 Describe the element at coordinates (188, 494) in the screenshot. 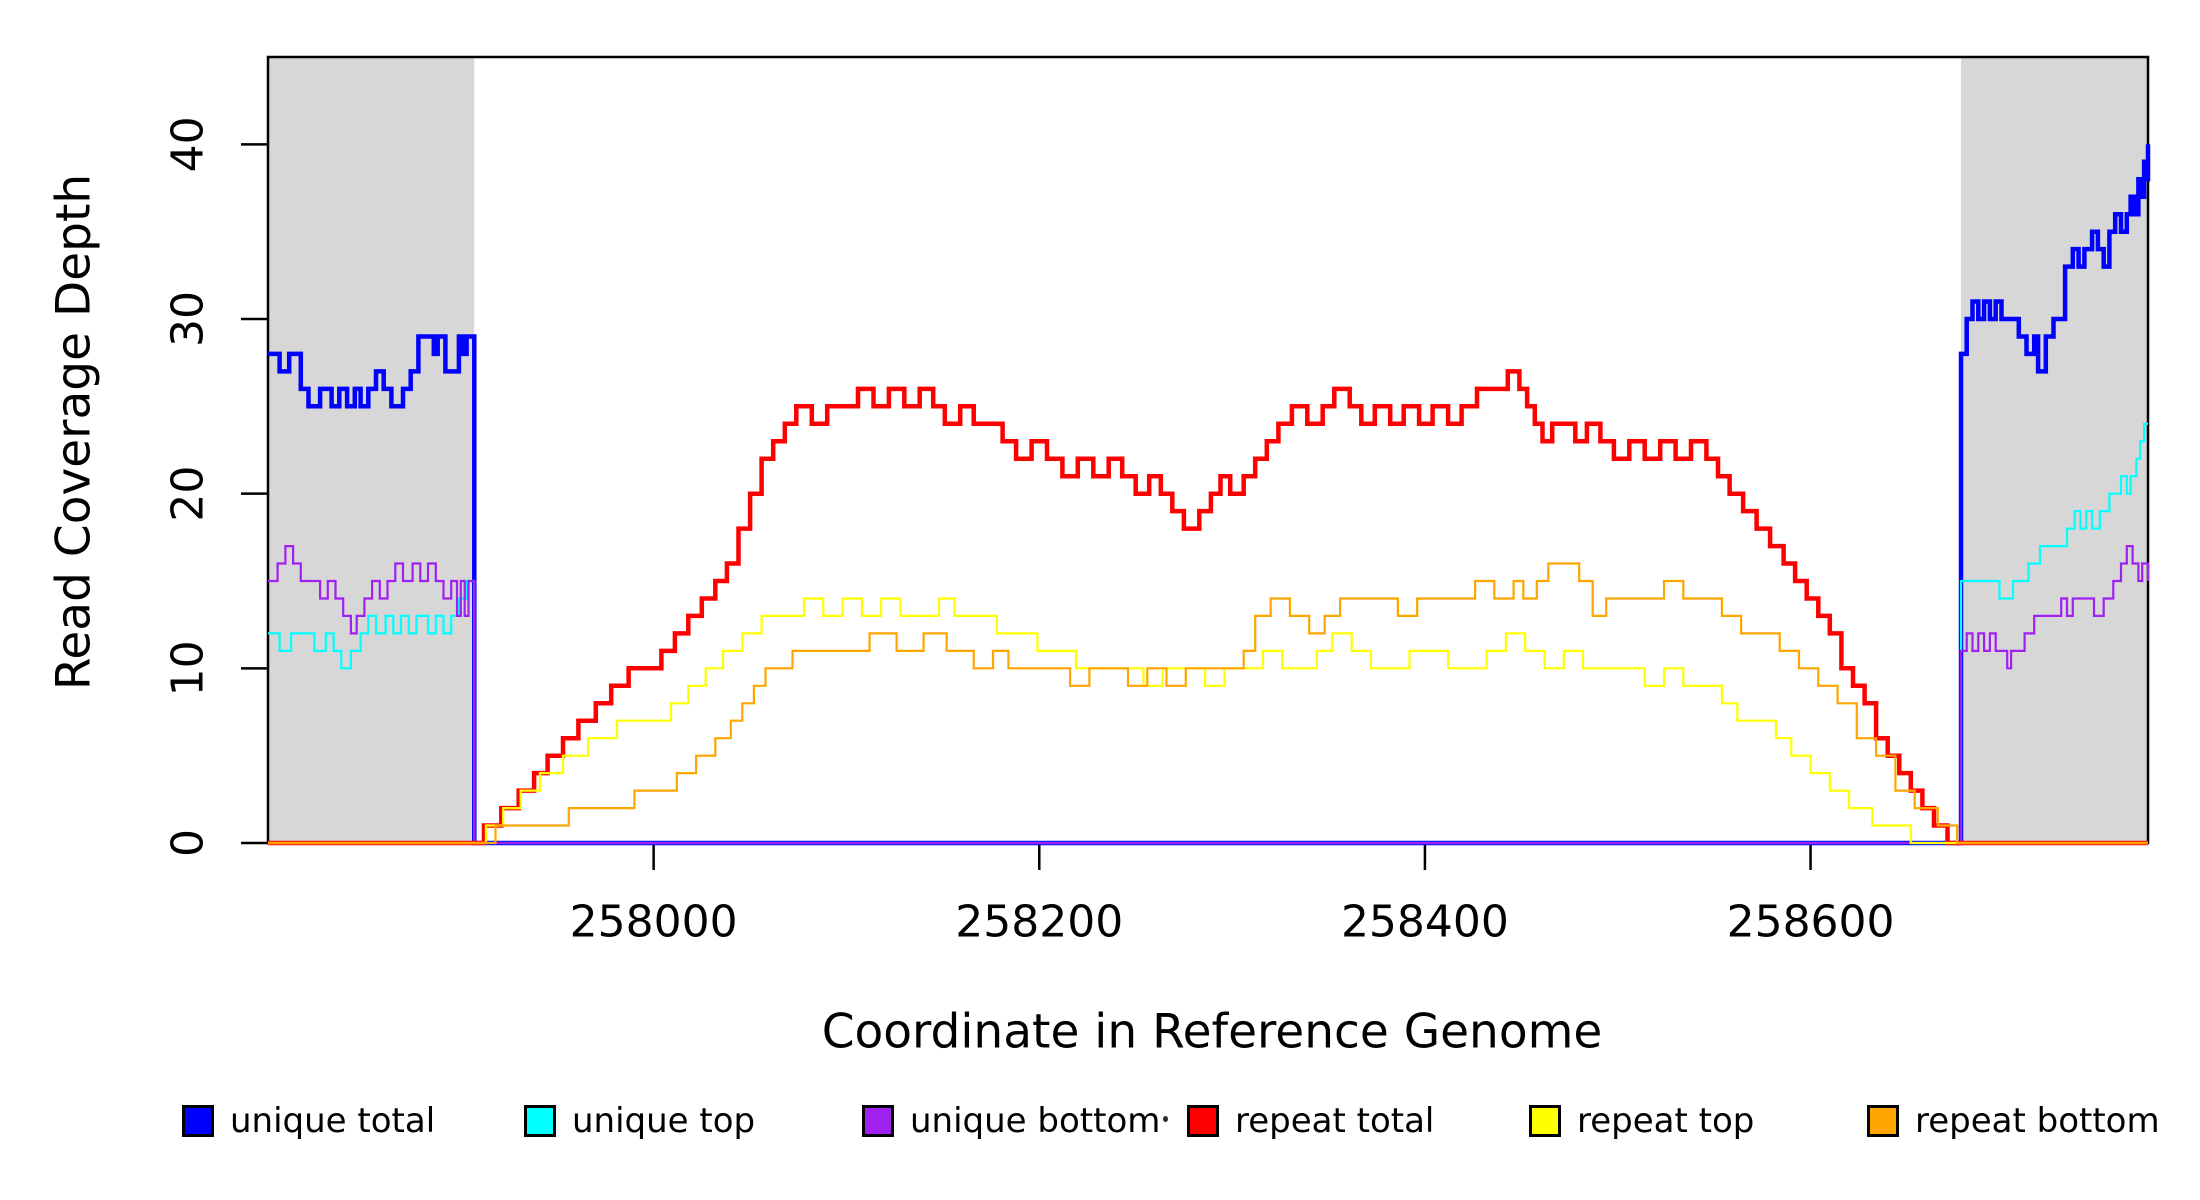

I see `y-tick-label: 20` at that location.